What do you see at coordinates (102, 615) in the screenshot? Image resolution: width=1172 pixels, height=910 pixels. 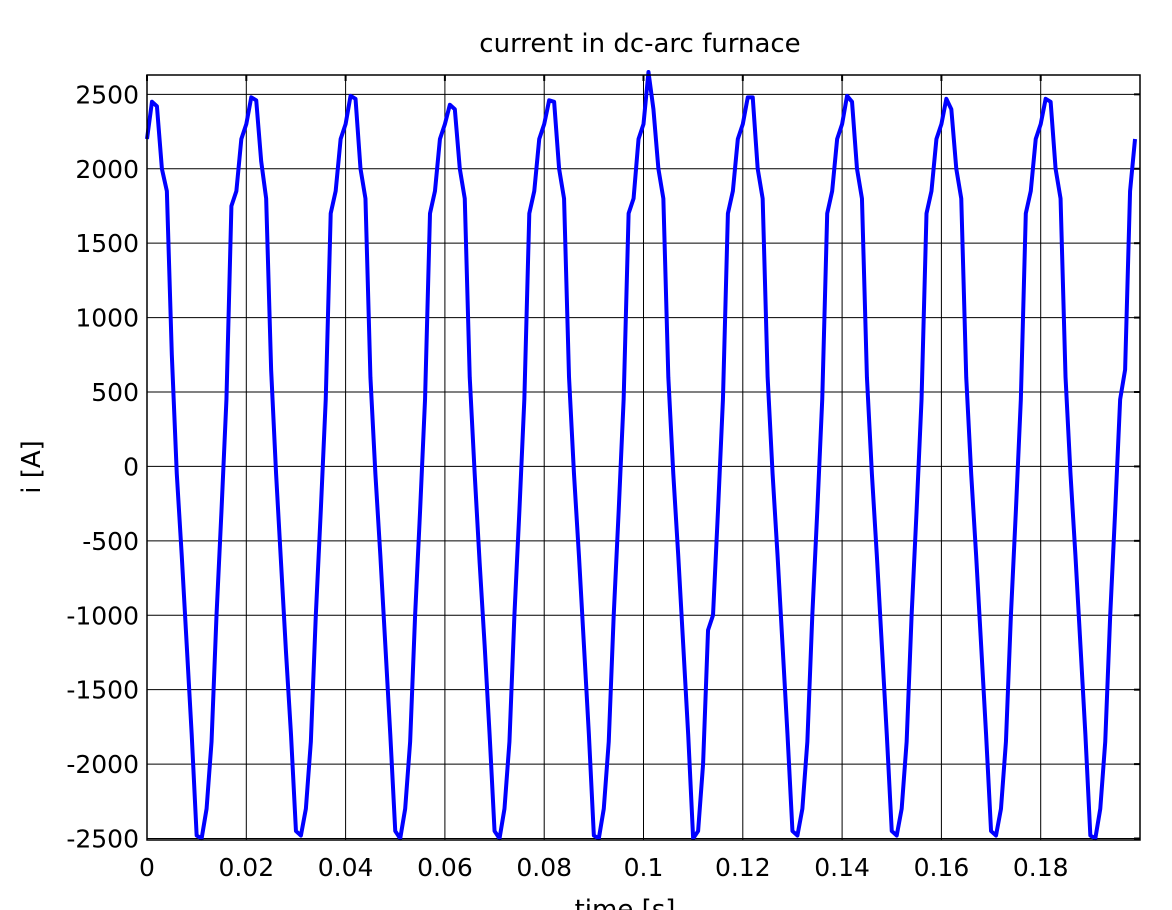 I see `y-tick-label: -1000` at bounding box center [102, 615].